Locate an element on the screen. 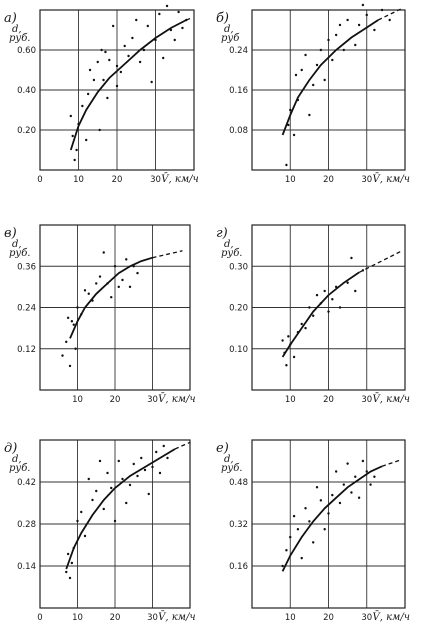 The image size is (423, 630). chart-panel-3: в)d,руб. 0.12 0.24 0.36 10 20 30 V̄, км/ч is located at coordinates (100, 314).